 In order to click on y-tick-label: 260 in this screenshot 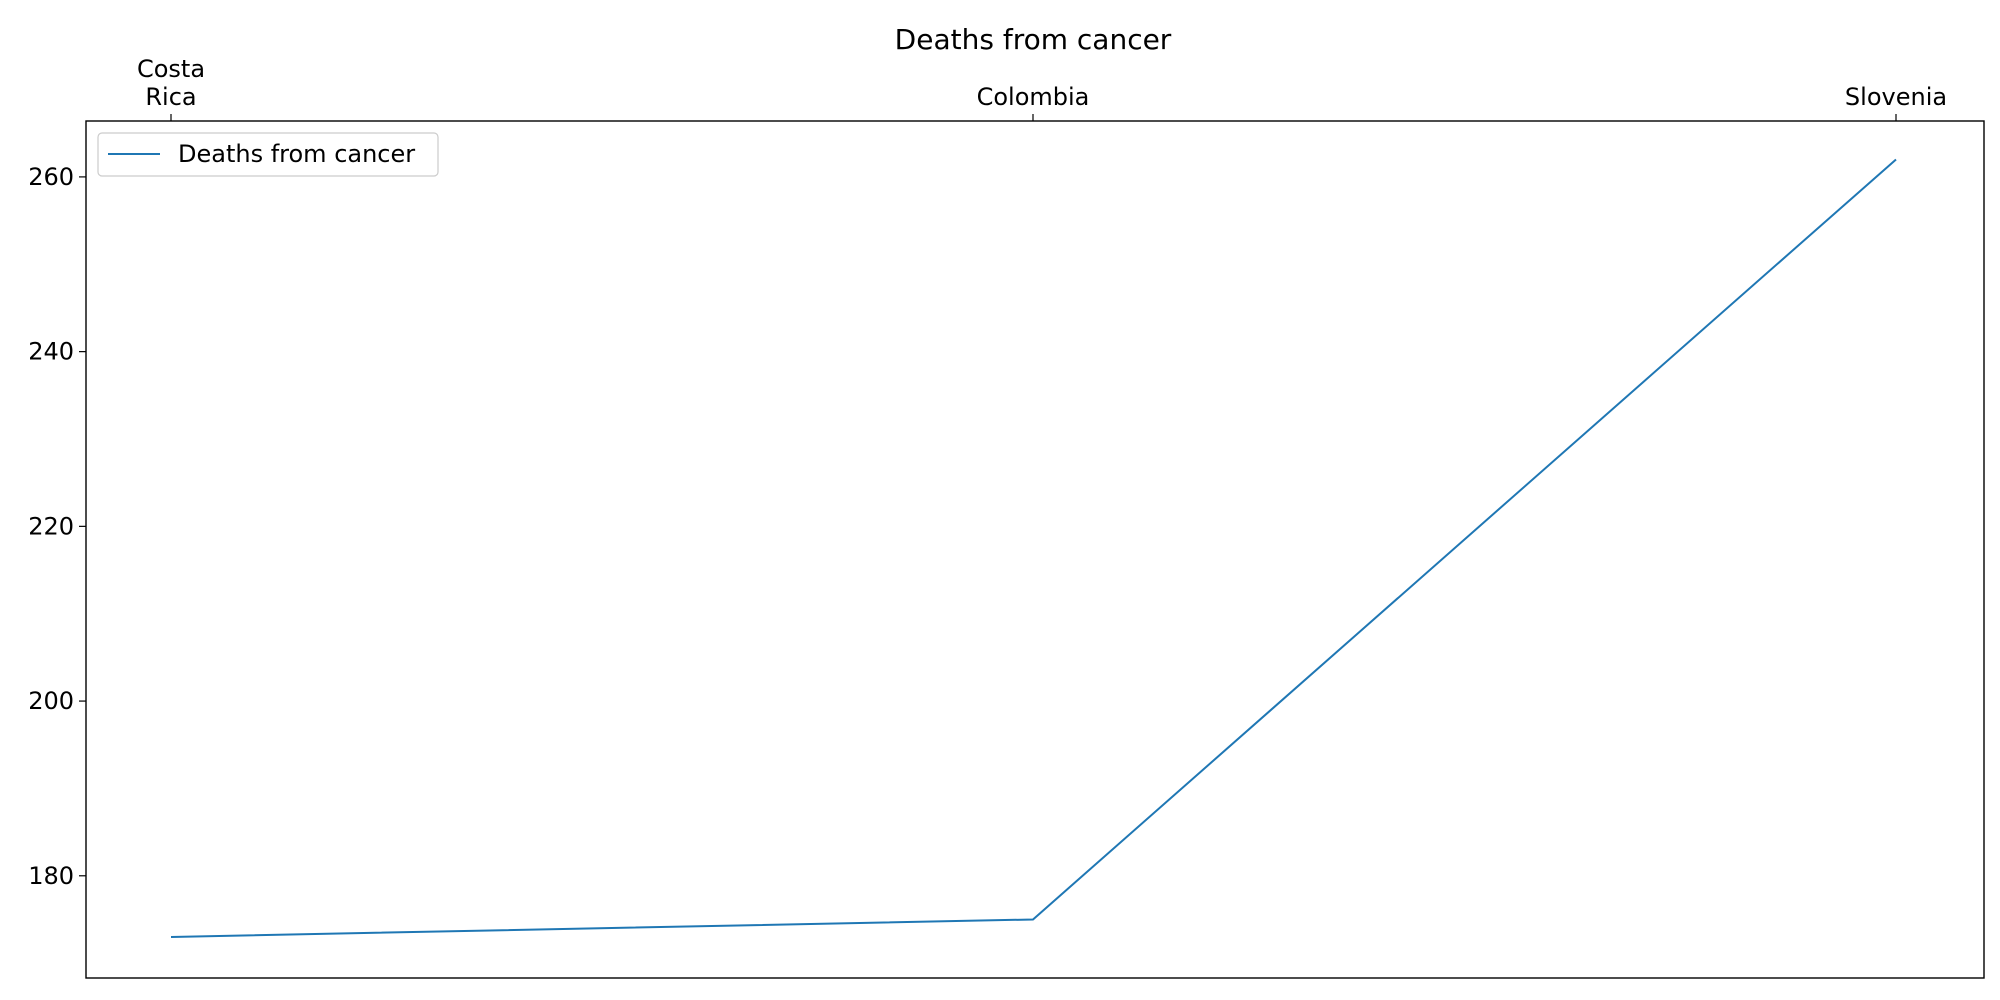, I will do `click(51, 177)`.